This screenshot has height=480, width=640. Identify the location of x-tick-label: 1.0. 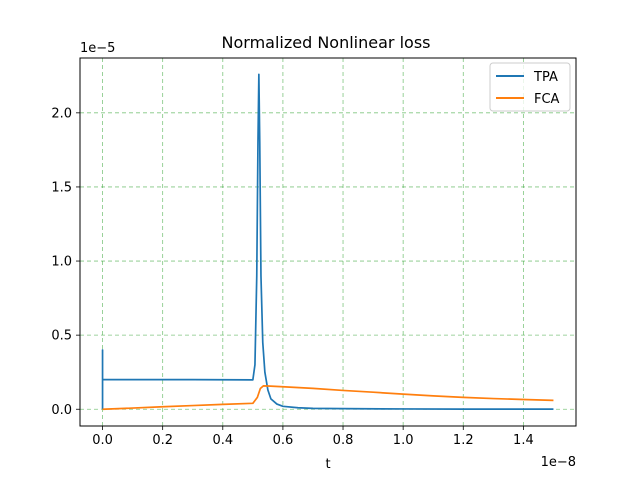
(403, 440).